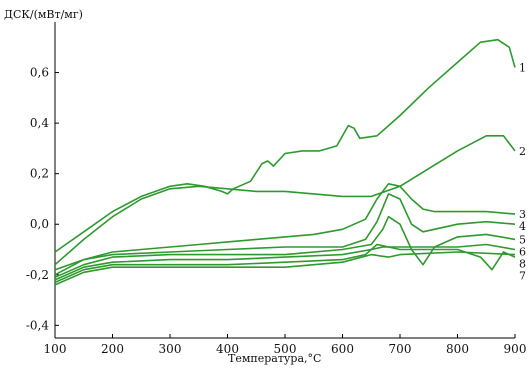  I want to click on series-label-8: 8, so click(522, 263).